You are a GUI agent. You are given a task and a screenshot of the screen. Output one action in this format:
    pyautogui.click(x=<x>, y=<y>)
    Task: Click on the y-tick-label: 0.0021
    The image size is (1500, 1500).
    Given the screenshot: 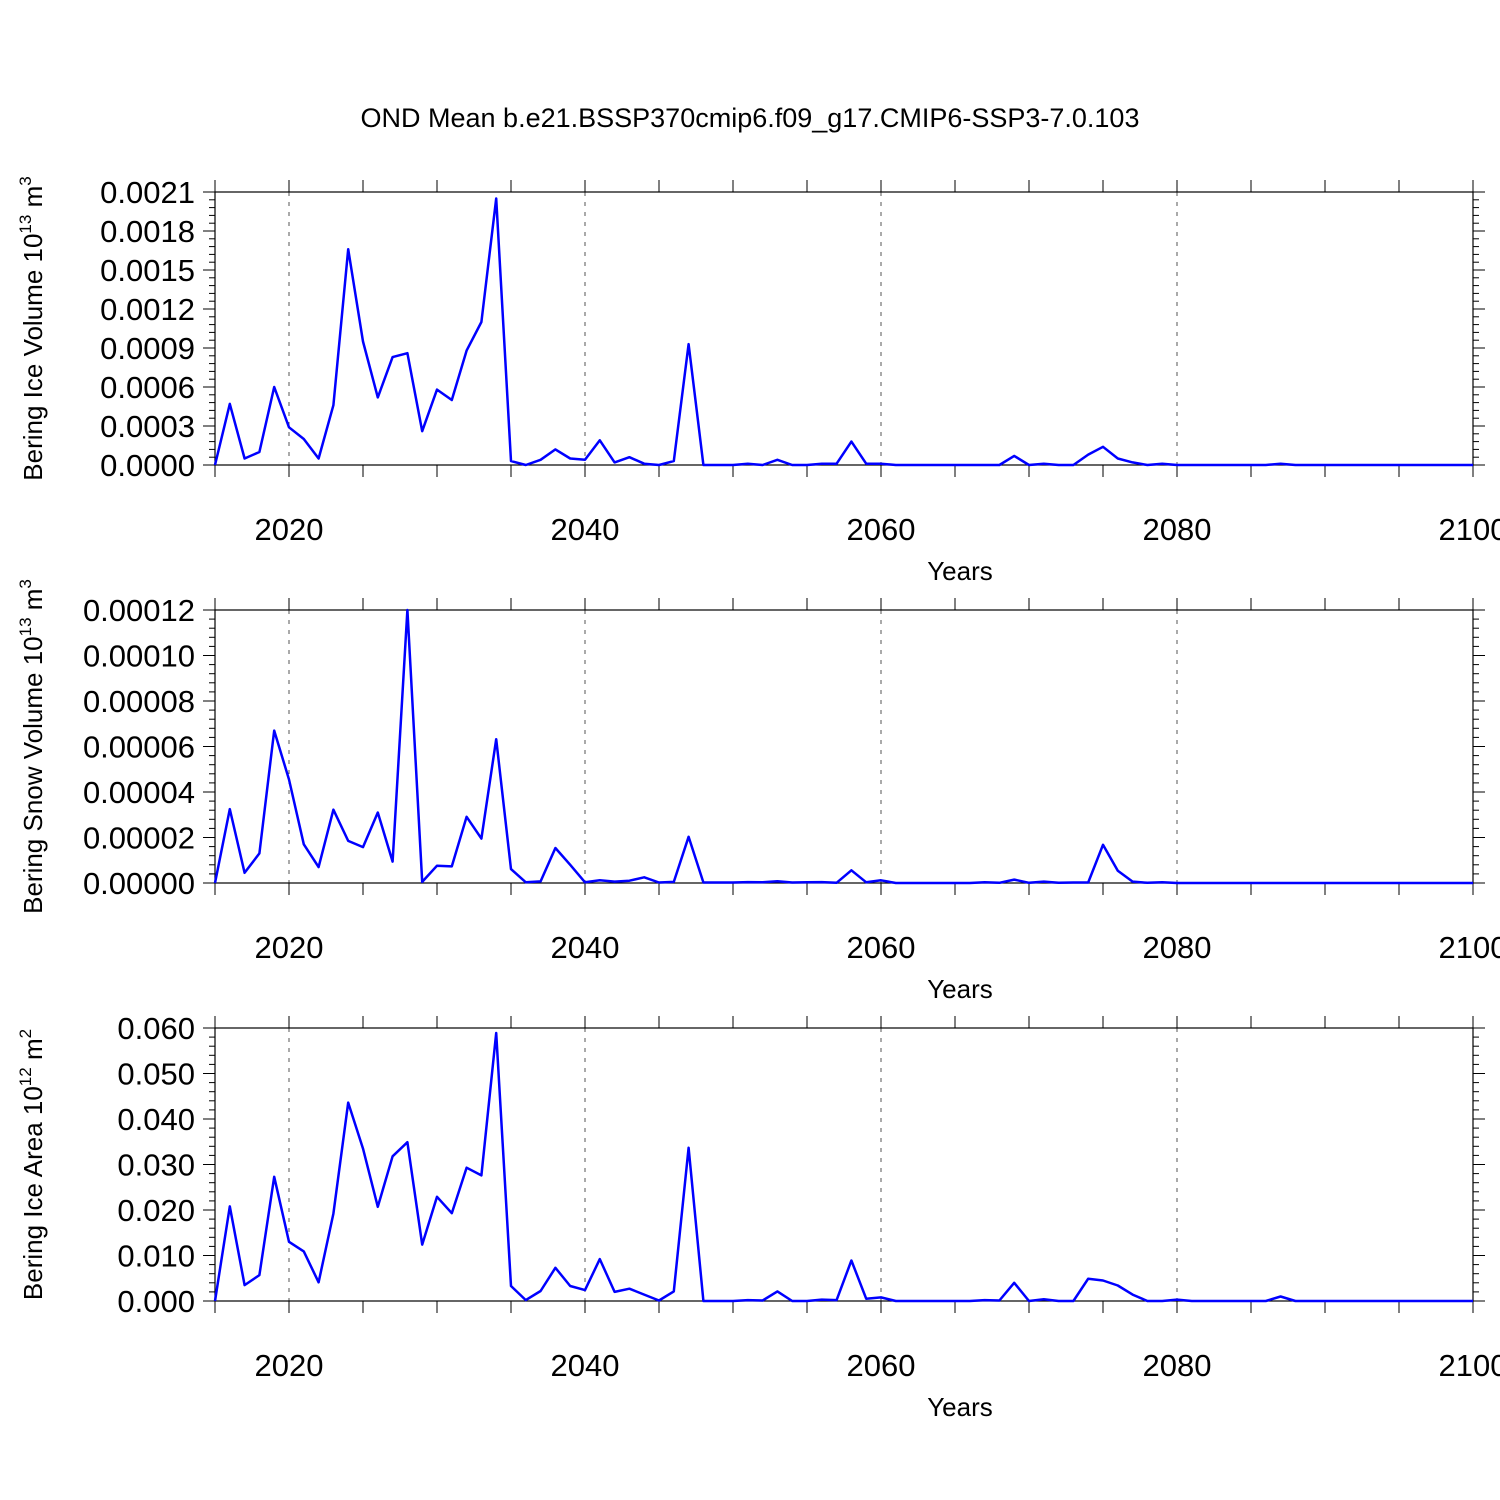 What is the action you would take?
    pyautogui.click(x=147, y=192)
    